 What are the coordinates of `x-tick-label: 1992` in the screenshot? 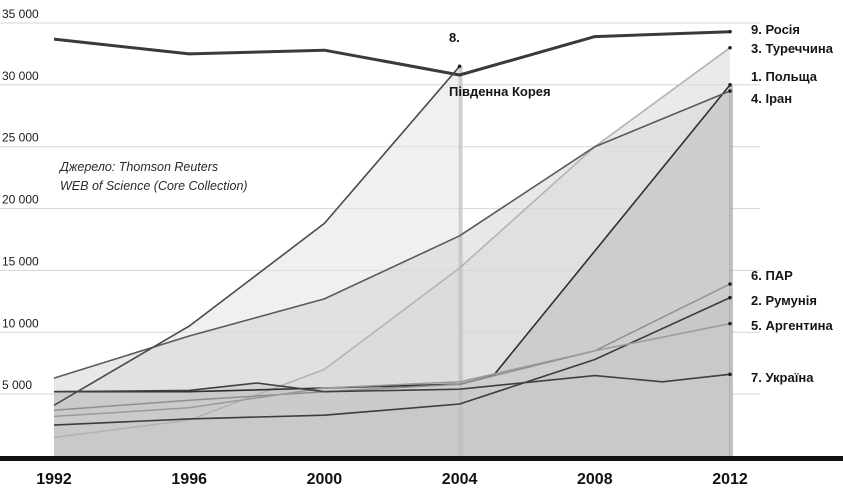 It's located at (54, 479).